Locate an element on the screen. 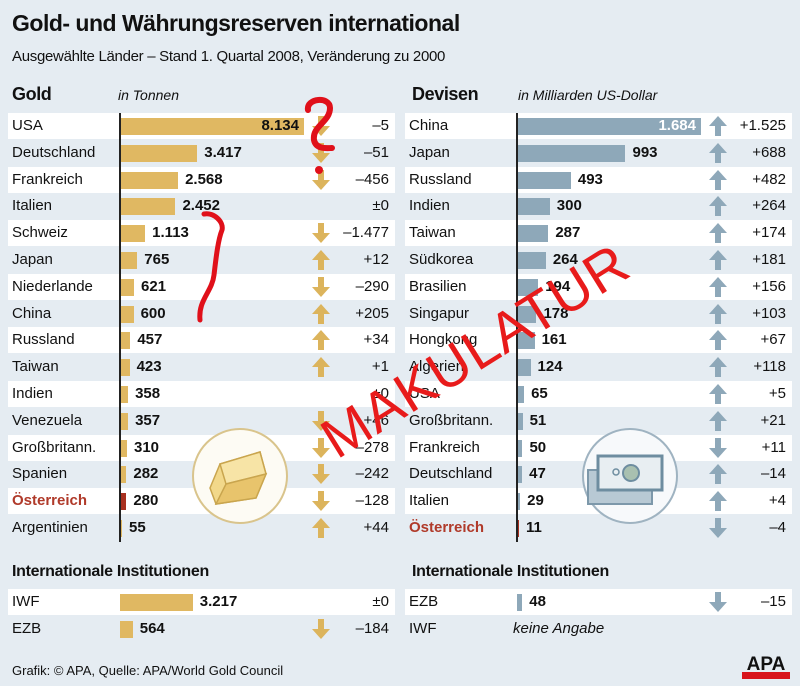  country-label: USA is located at coordinates (27, 125).